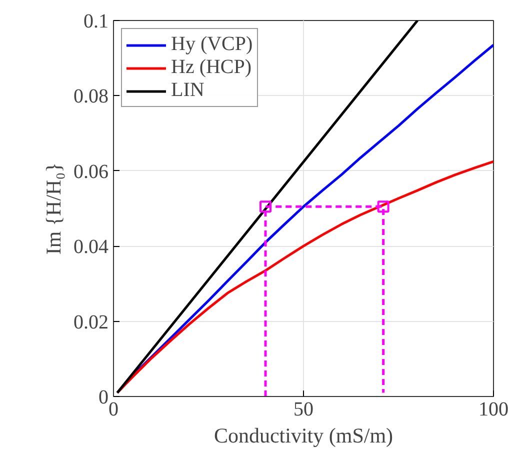 The width and height of the screenshot is (508, 468). What do you see at coordinates (91, 171) in the screenshot?
I see `y-tick-label: 0.06` at bounding box center [91, 171].